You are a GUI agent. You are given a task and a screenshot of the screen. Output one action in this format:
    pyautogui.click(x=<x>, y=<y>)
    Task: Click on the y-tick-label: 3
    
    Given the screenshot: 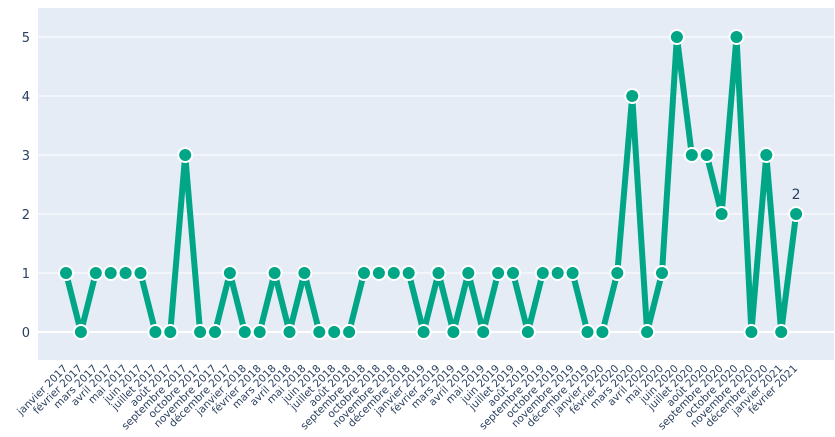 What is the action you would take?
    pyautogui.click(x=26, y=156)
    